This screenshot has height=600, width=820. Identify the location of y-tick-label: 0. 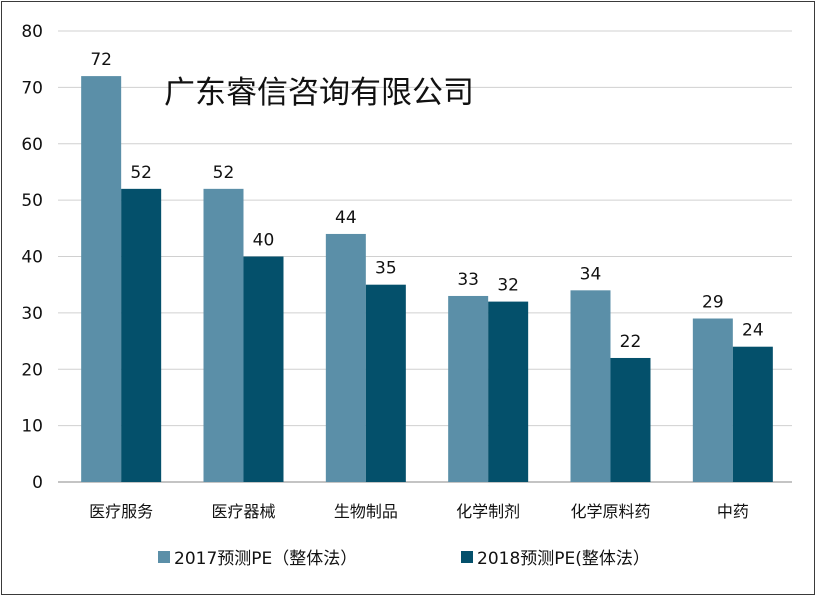
(37, 483).